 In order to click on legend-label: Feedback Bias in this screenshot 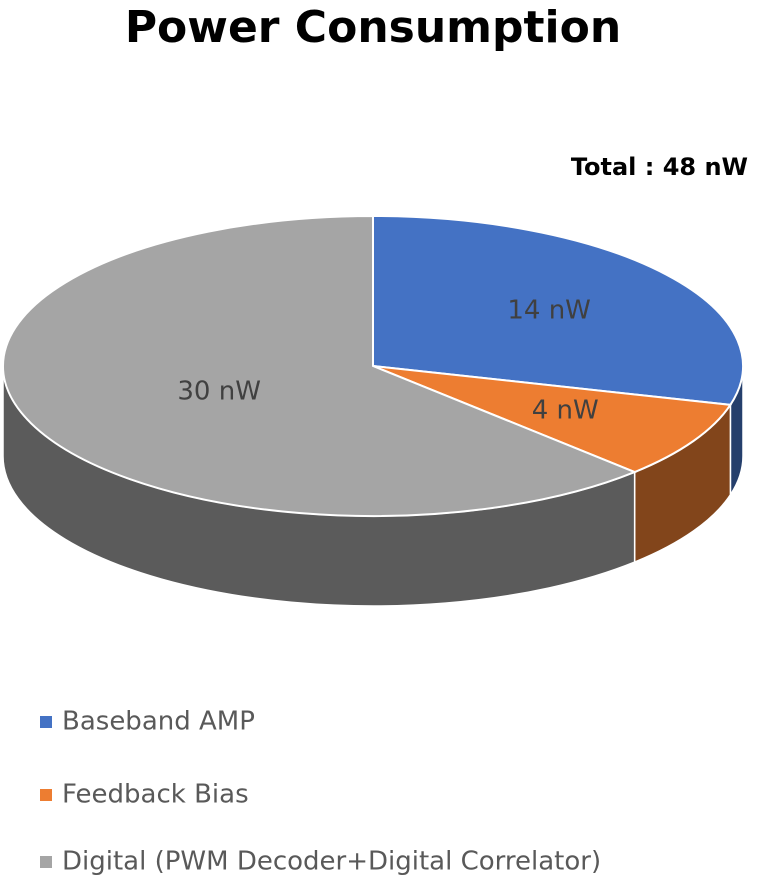, I will do `click(155, 795)`.